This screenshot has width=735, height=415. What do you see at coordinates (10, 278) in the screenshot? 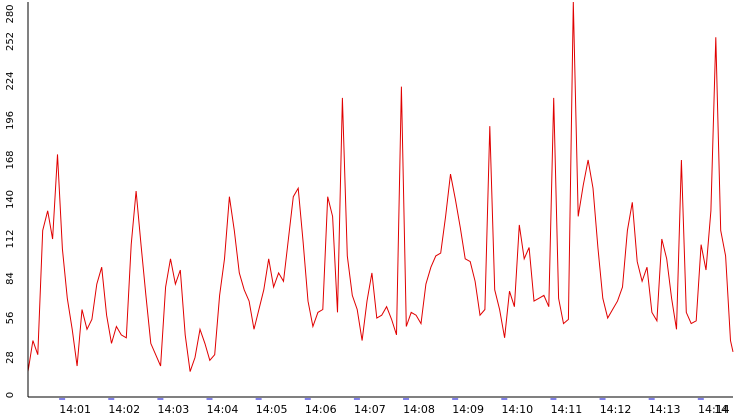
I see `y-tick-label: 84` at bounding box center [10, 278].